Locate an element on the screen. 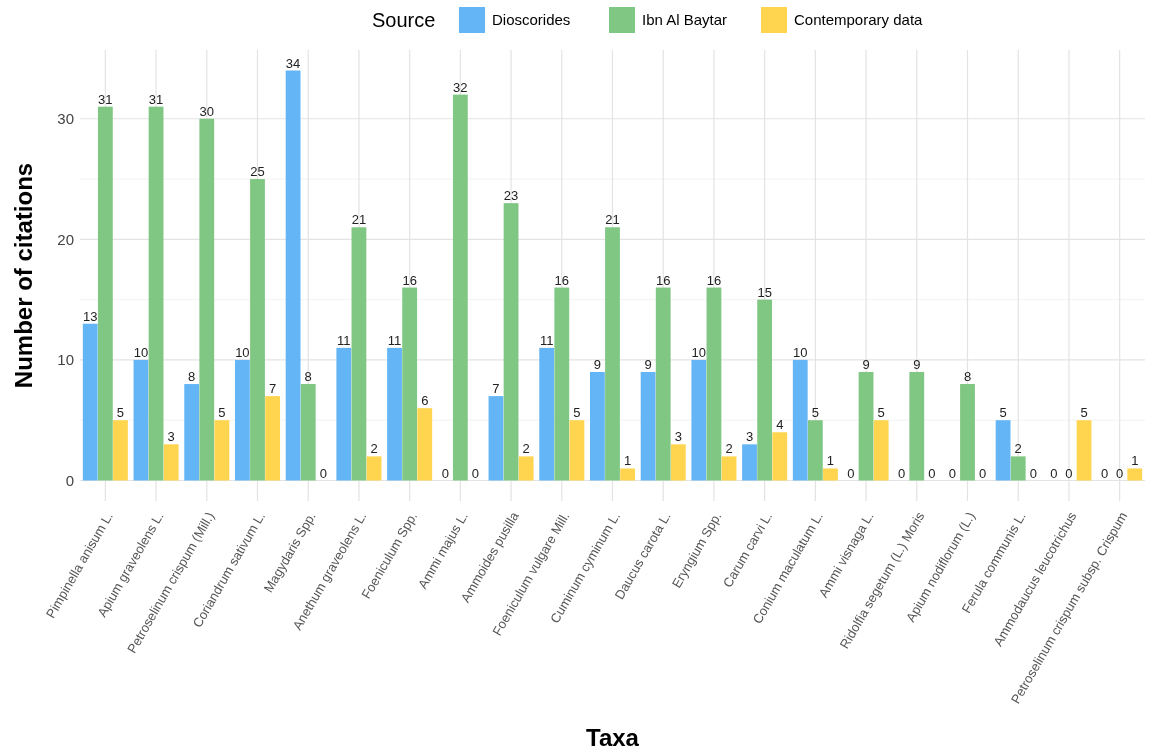 Image resolution: width=1157 pixels, height=756 pixels. data-label: 4 is located at coordinates (780, 425).